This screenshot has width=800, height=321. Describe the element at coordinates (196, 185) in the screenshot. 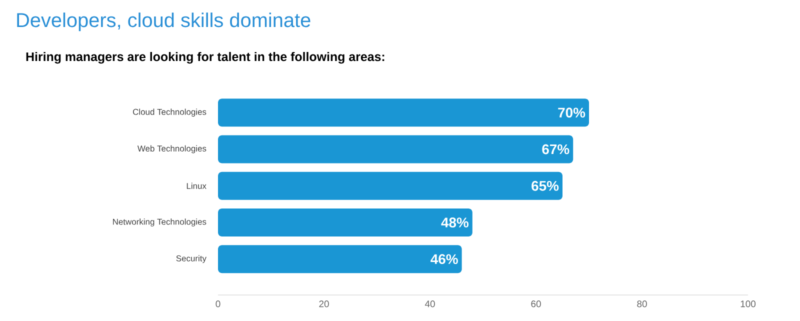

I see `y-tick-label: Linux` at that location.